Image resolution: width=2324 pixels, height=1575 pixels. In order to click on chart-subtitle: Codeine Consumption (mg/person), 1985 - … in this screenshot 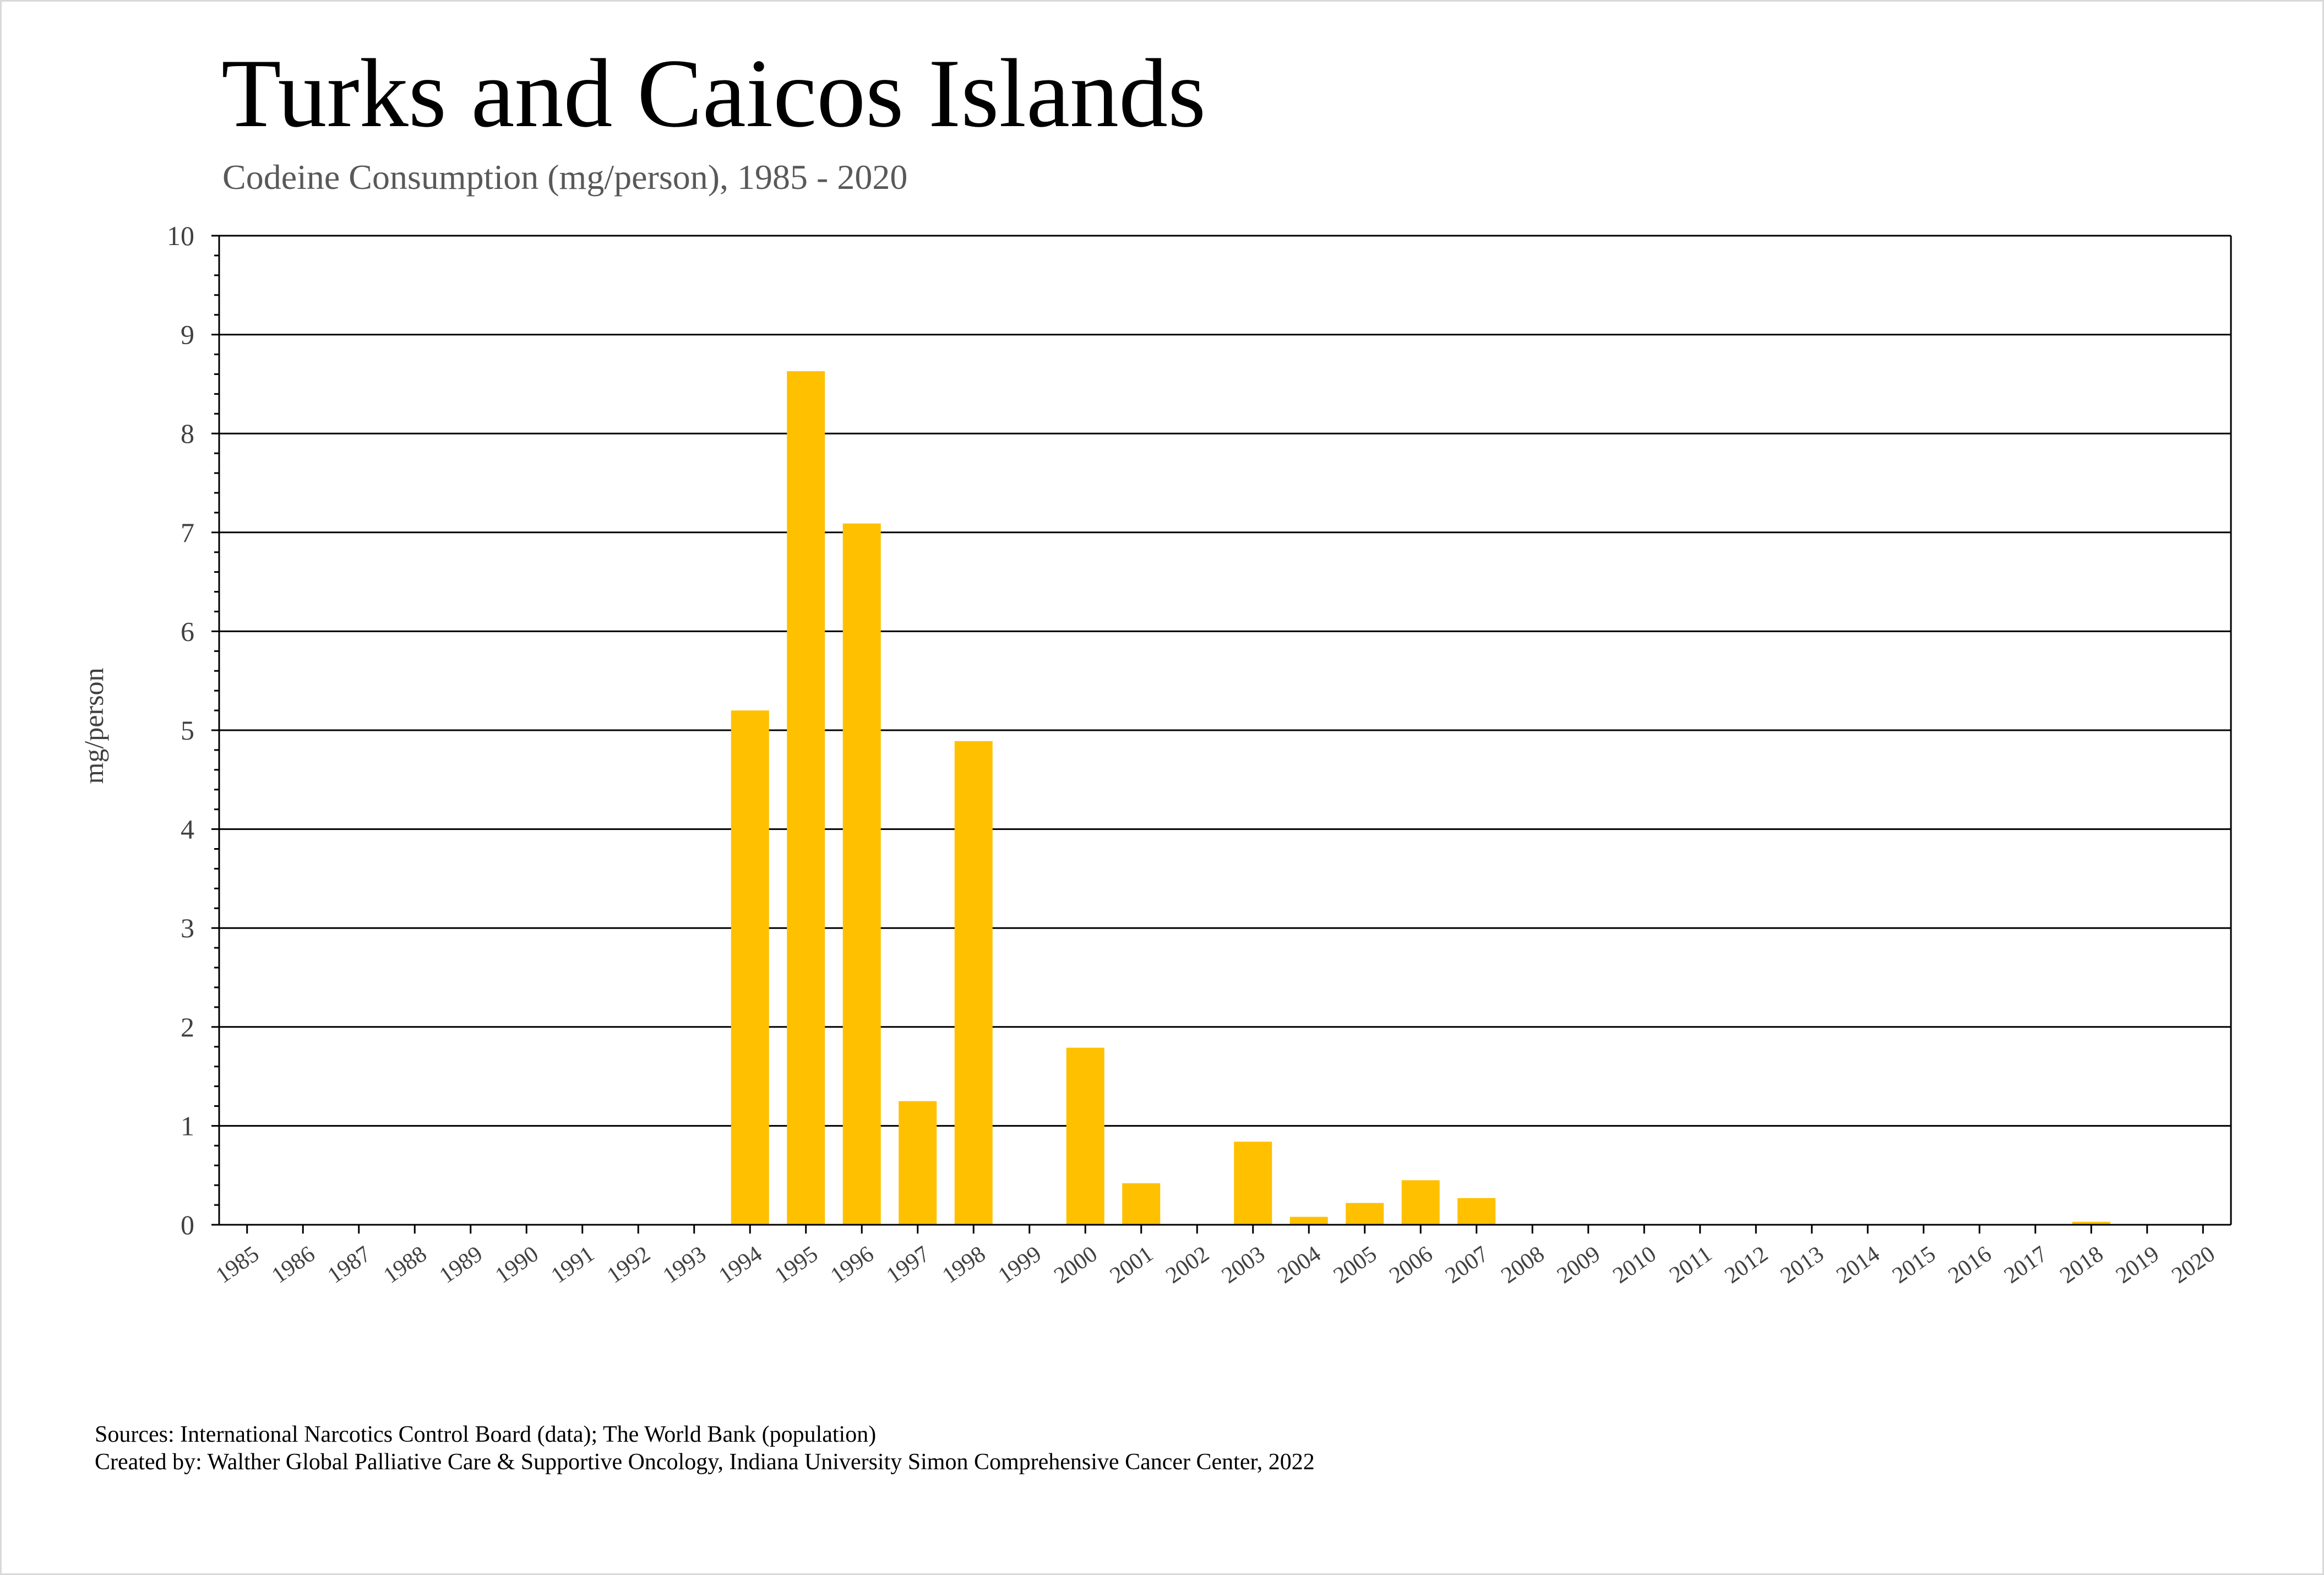, I will do `click(565, 177)`.